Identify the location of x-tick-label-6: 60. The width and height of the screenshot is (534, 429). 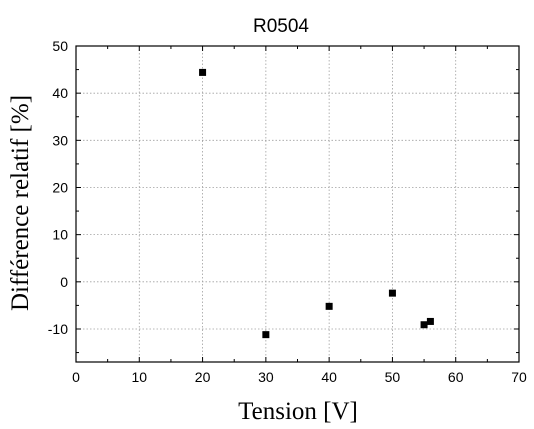
(456, 377).